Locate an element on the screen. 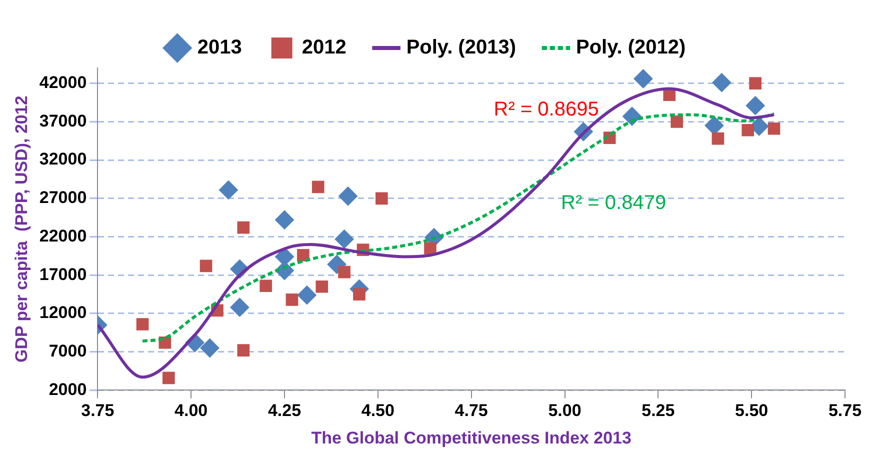  legend-label: Poly. (2012) is located at coordinates (631, 47).